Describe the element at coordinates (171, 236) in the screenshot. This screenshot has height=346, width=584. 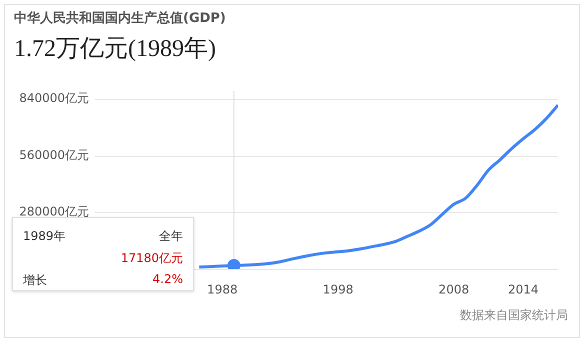
I see `annotation: 全年` at that location.